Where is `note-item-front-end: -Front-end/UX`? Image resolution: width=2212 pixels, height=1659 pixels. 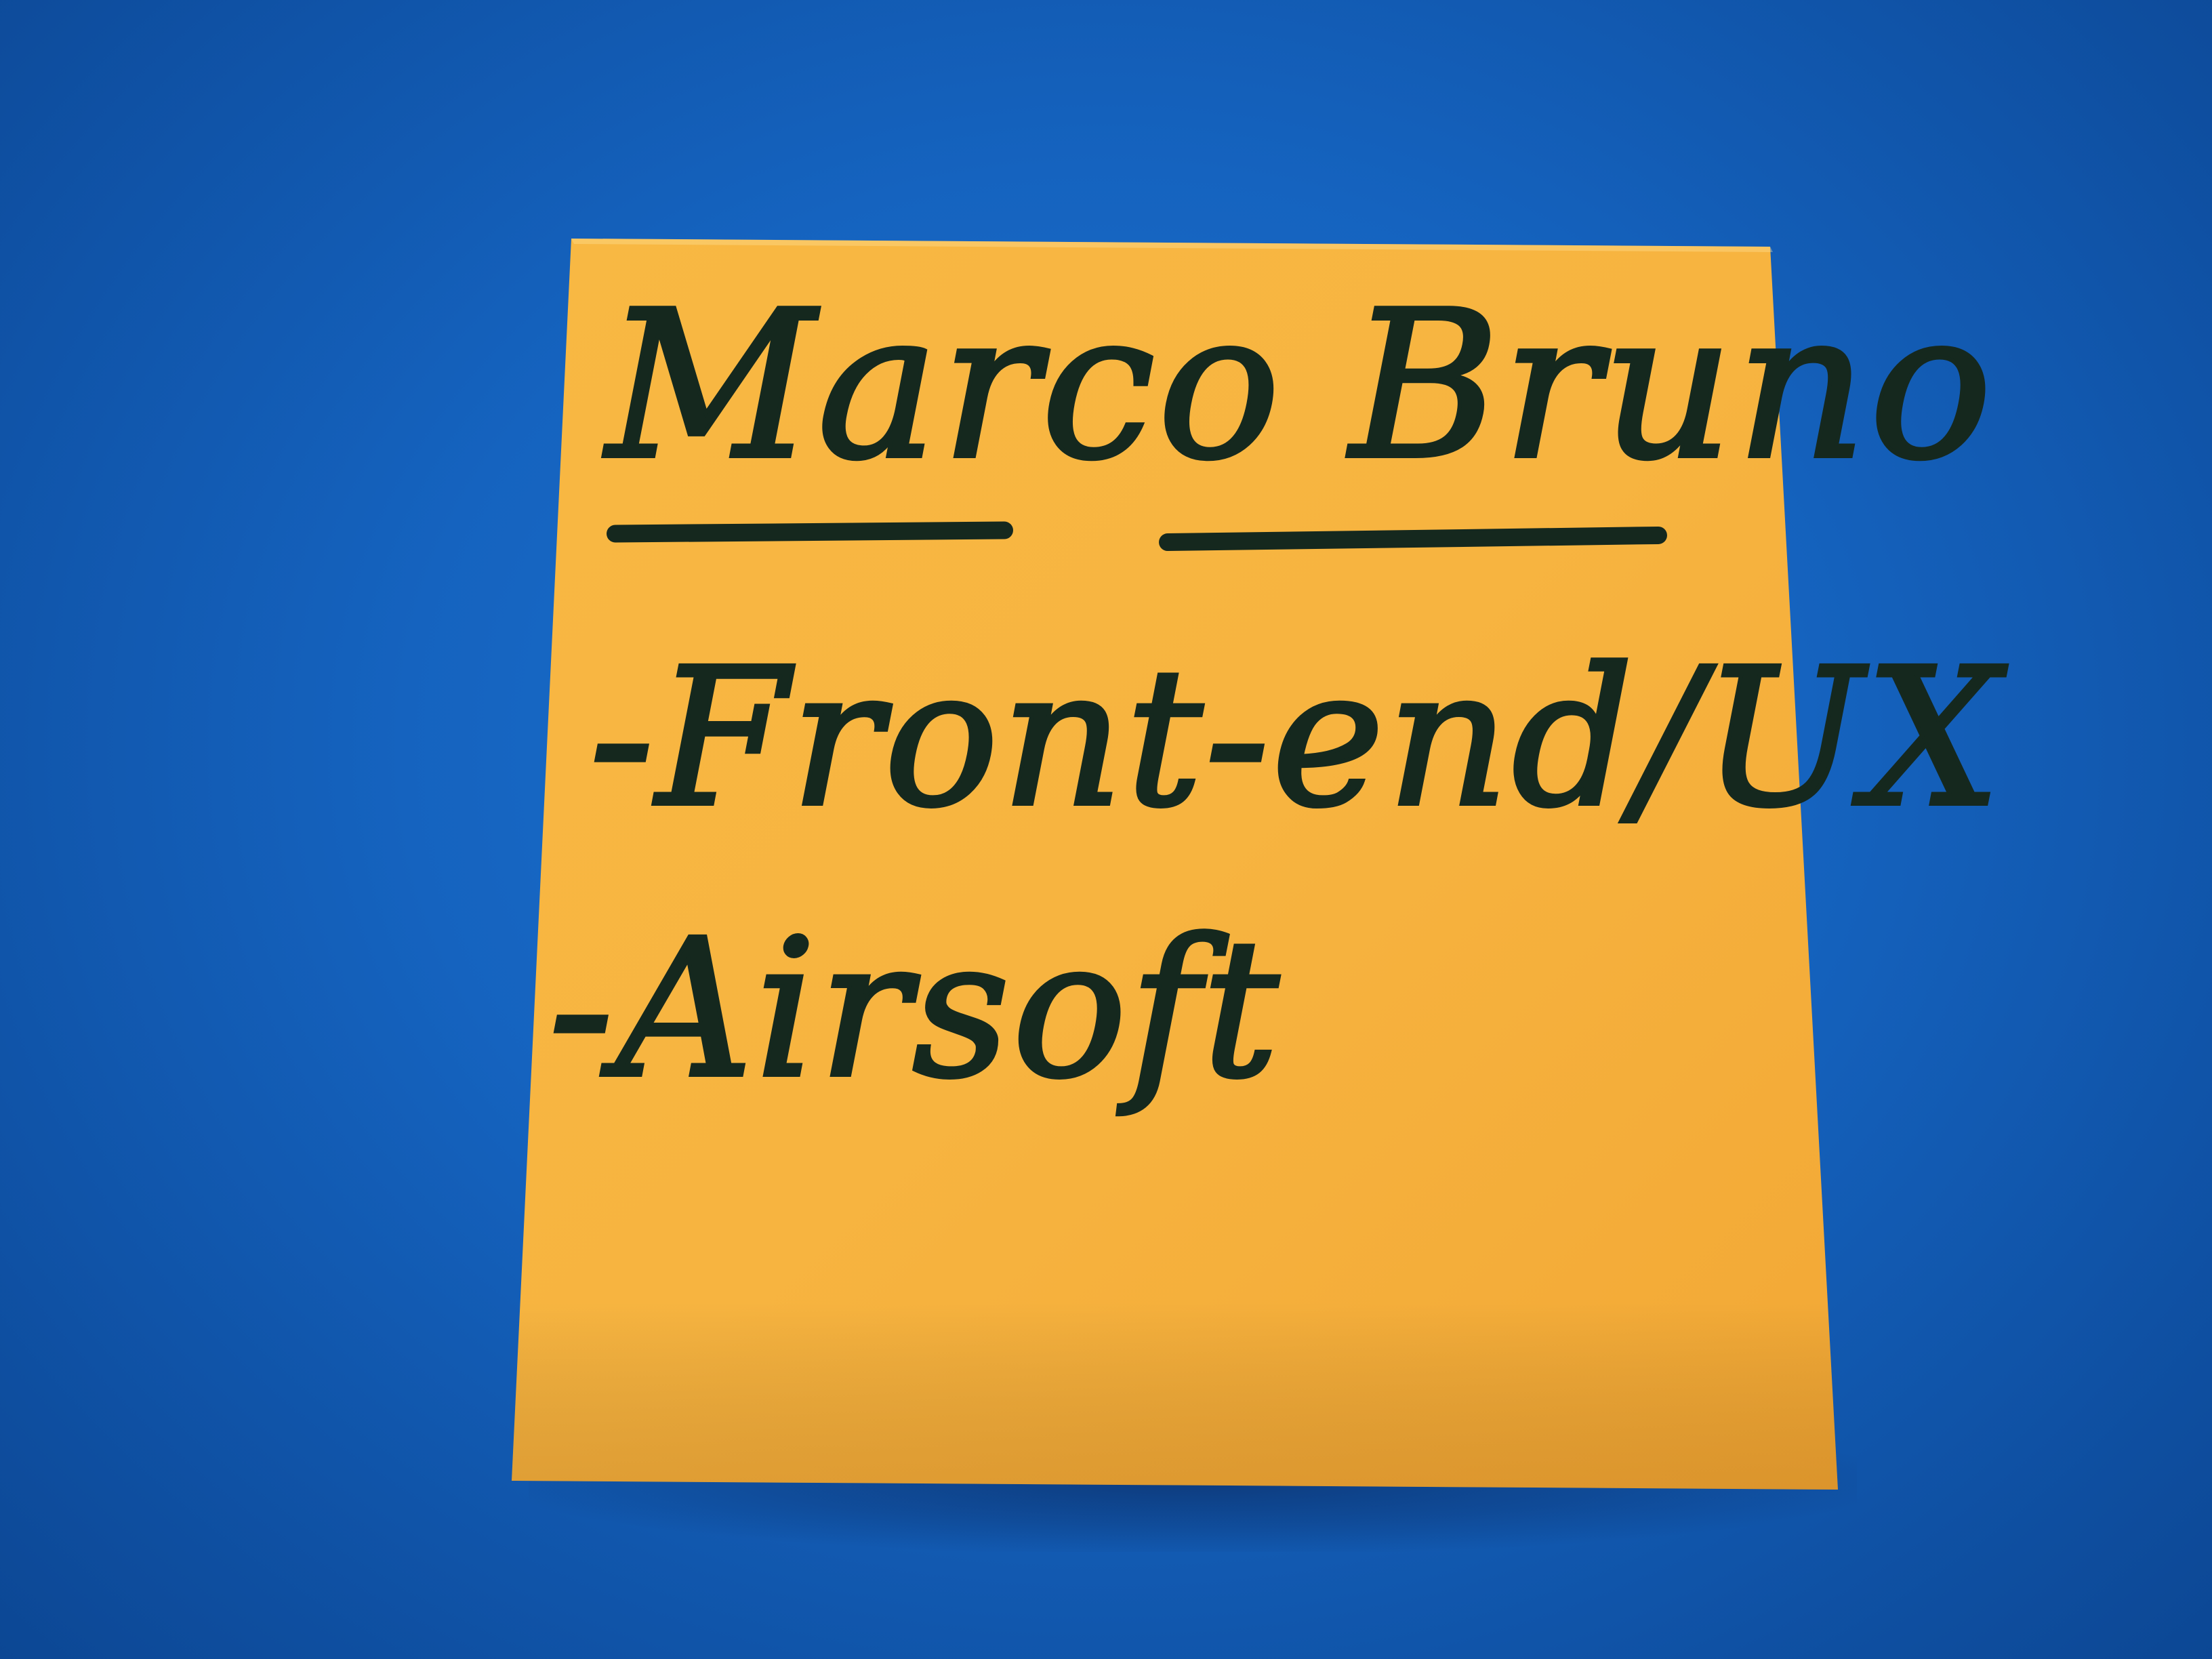 note-item-front-end: -Front-end/UX is located at coordinates (1295, 739).